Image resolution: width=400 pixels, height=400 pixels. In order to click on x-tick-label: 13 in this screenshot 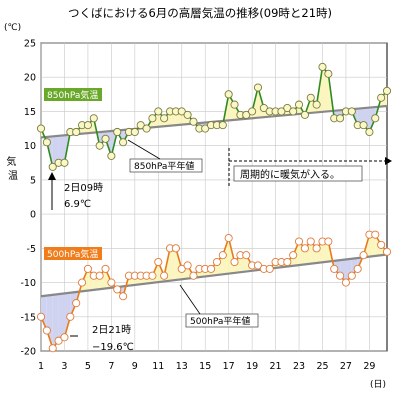, I will do `click(182, 366)`.